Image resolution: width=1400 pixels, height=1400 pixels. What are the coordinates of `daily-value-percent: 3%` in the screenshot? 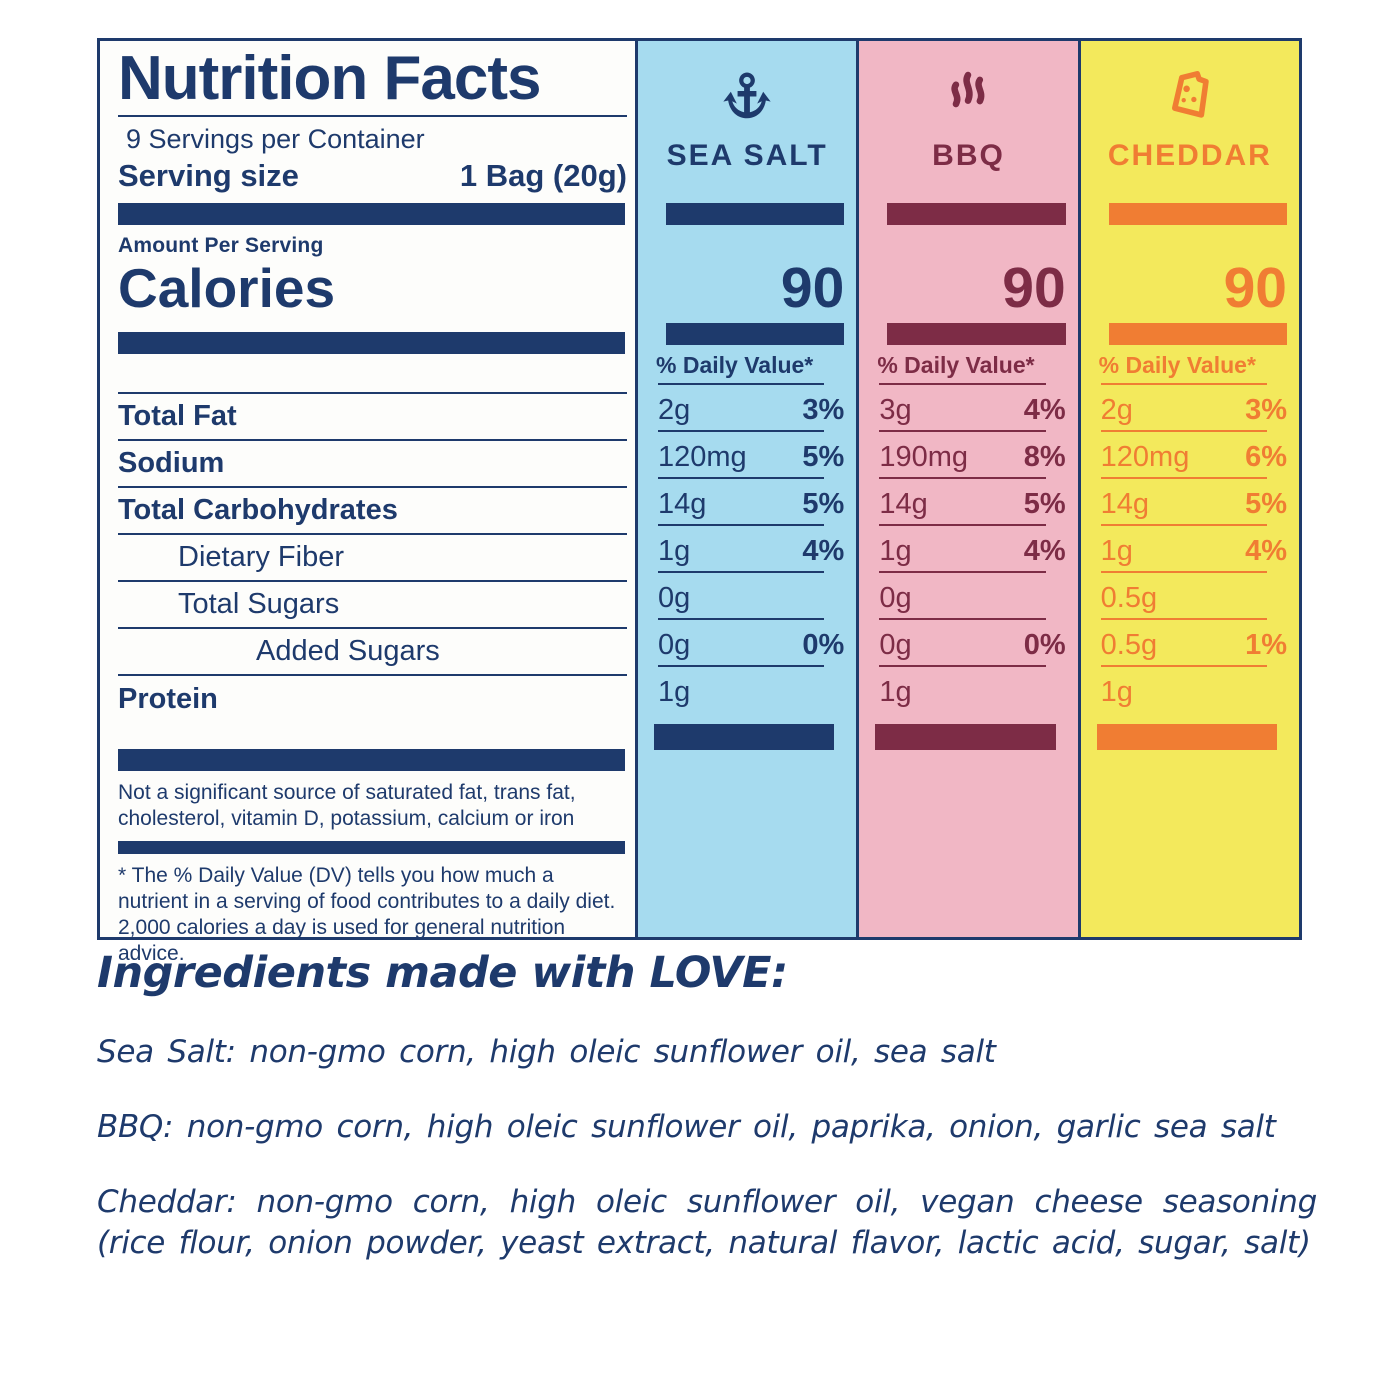 It's located at (1266, 410).